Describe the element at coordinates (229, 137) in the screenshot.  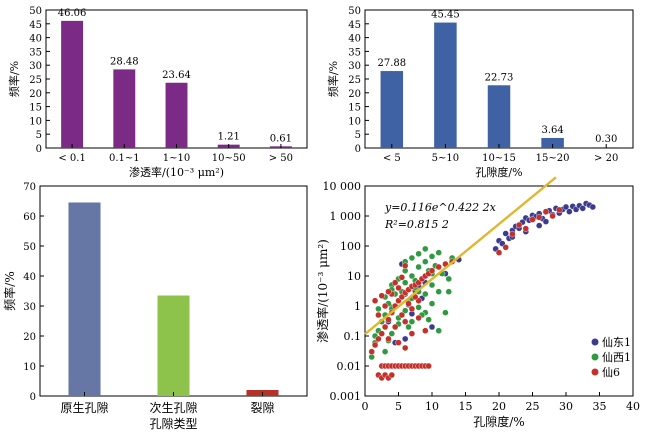
I see `data-label: 1.21` at that location.